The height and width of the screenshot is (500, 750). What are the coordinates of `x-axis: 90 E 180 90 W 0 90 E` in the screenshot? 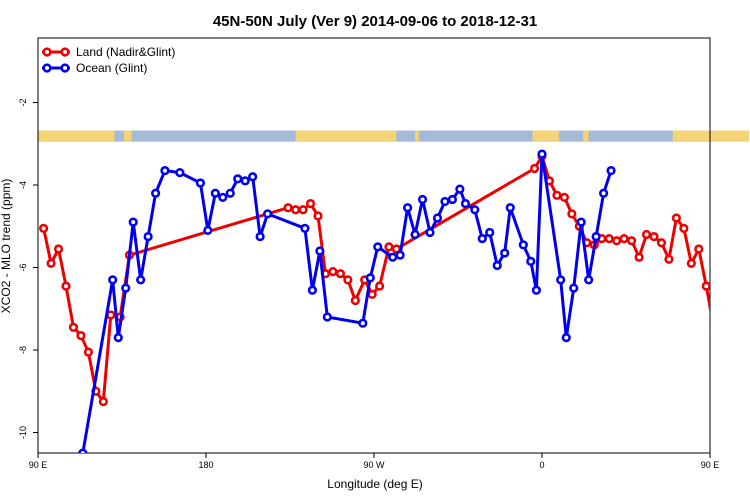 It's located at (374, 461).